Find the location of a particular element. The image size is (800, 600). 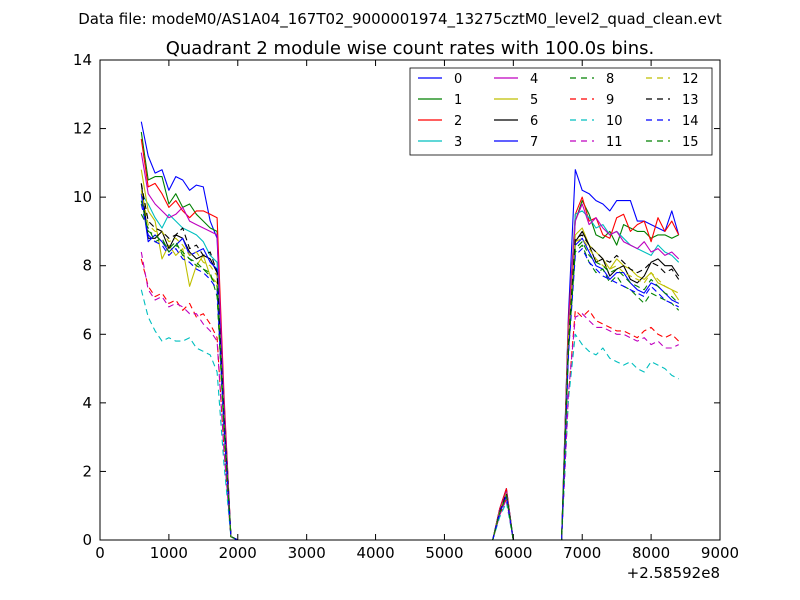

legend-label-12: 12 is located at coordinates (690, 79).